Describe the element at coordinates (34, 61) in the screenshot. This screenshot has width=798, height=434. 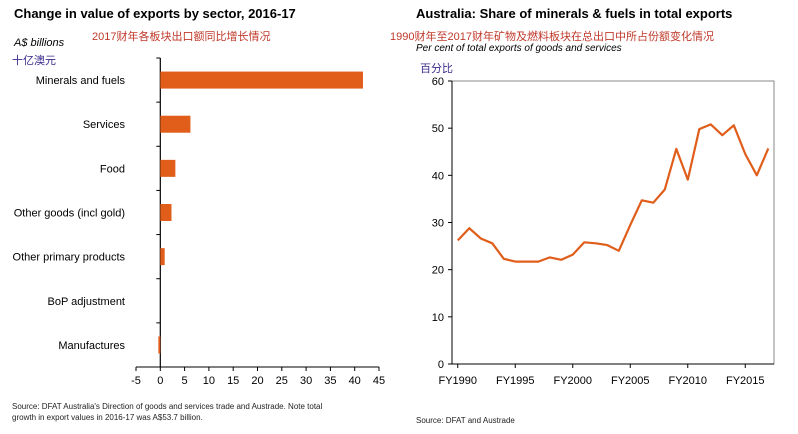
I see `left-chart-unit-cn: 十亿澳元` at that location.